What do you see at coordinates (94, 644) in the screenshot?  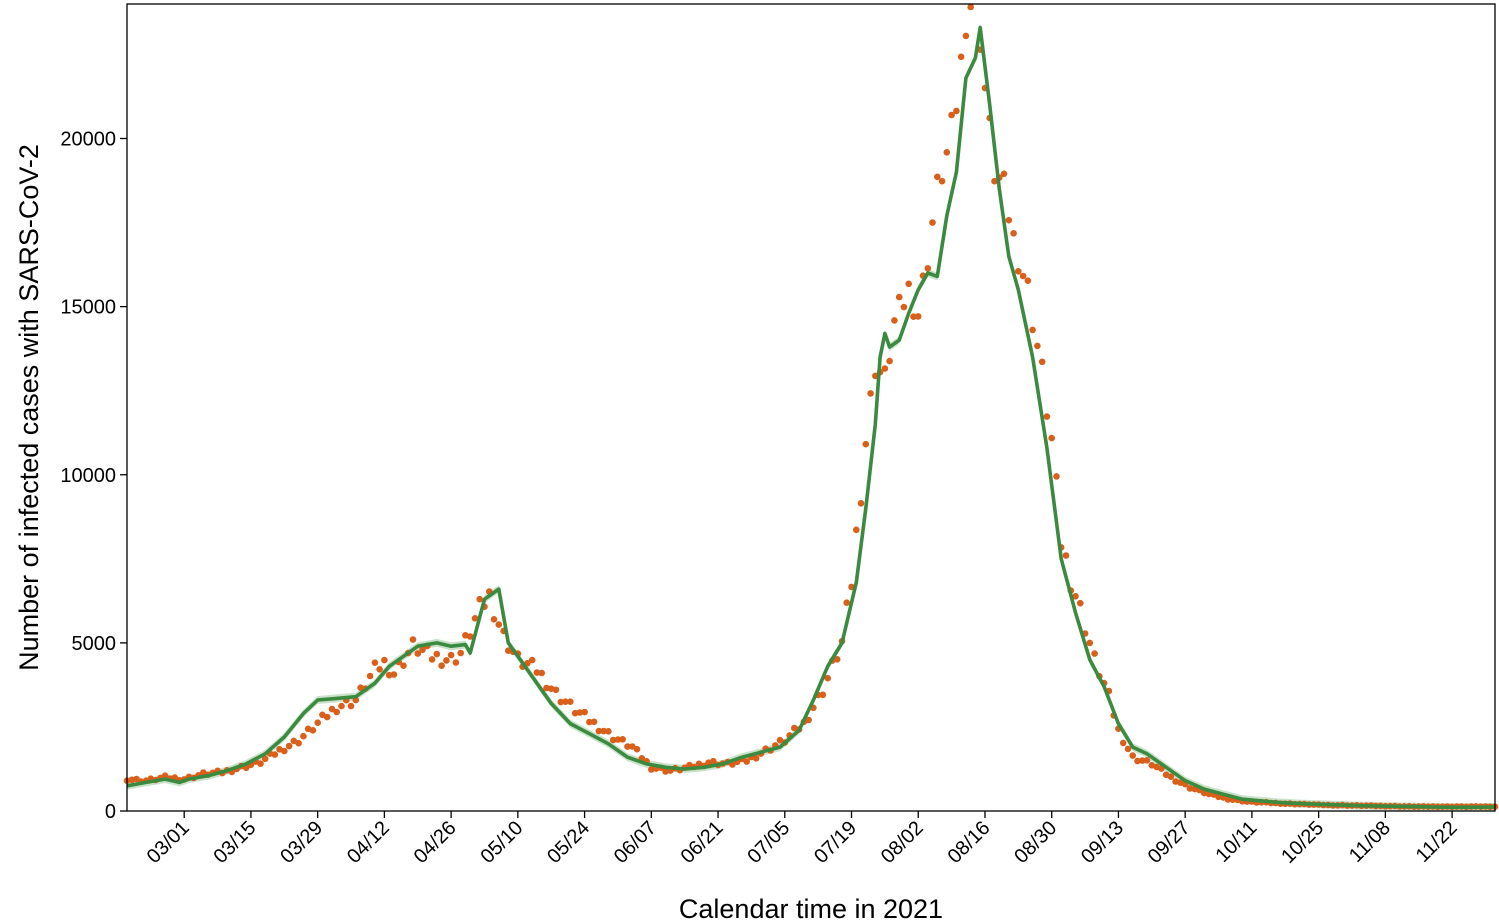 I see `y-tick-label: 5000` at bounding box center [94, 644].